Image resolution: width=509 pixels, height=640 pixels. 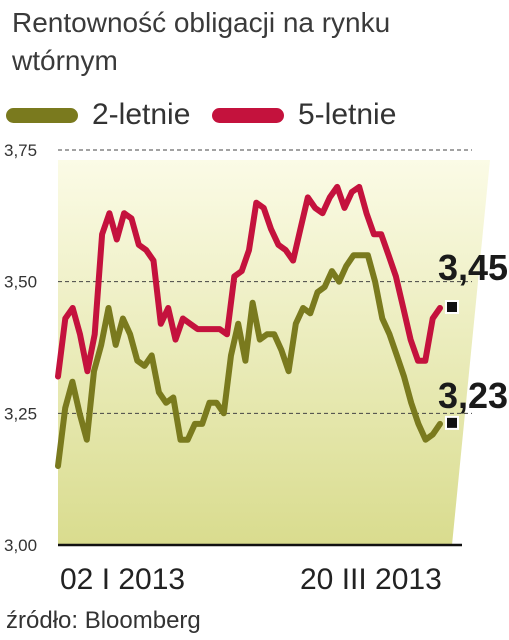 What do you see at coordinates (452, 365) in the screenshot?
I see `end-markers` at bounding box center [452, 365].